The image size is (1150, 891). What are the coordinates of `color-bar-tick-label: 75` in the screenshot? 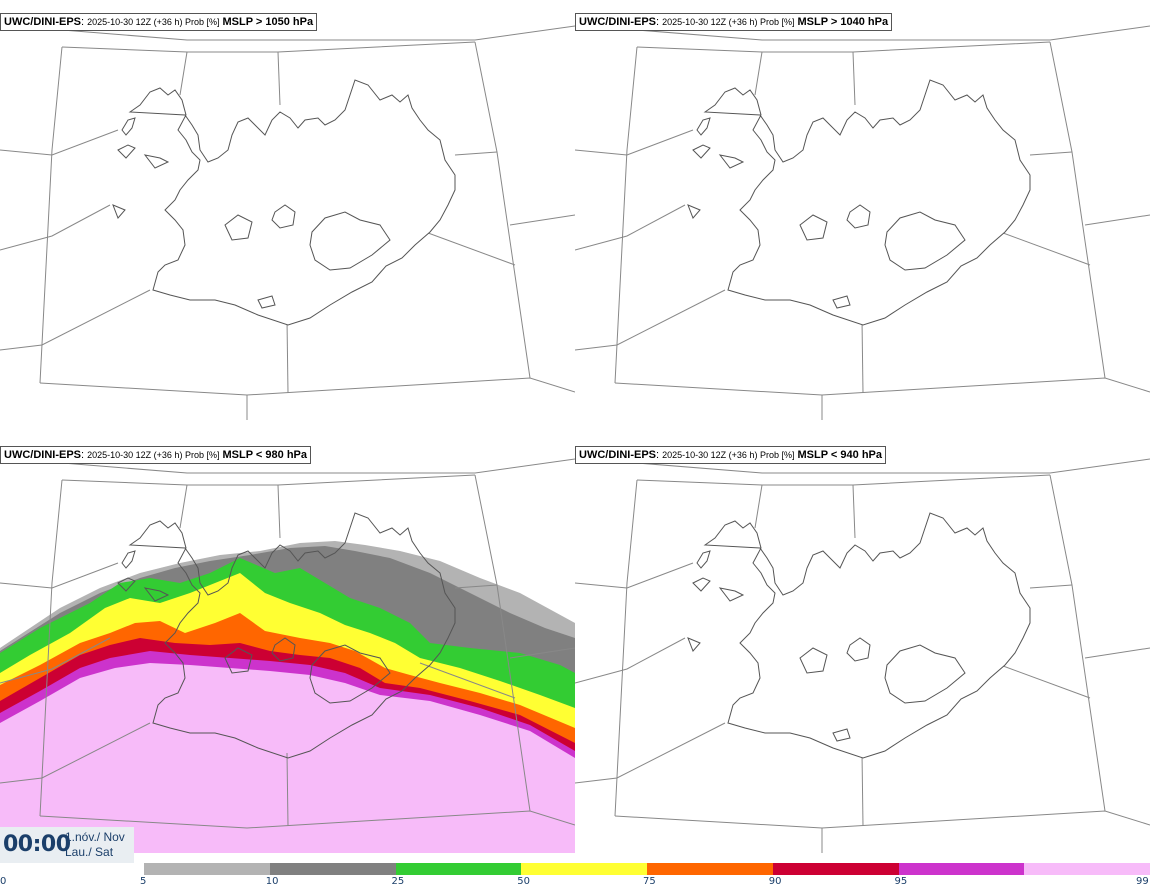 It's located at (649, 881).